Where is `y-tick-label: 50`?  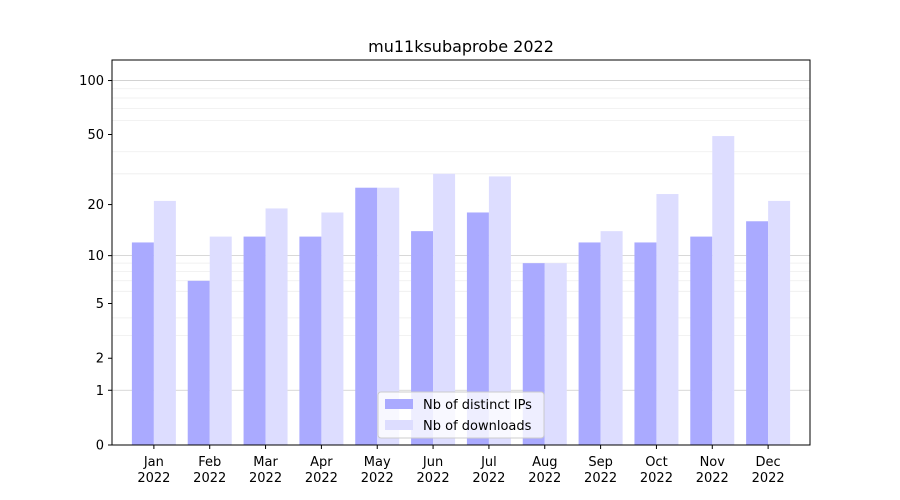
y-tick-label: 50 is located at coordinates (95, 135).